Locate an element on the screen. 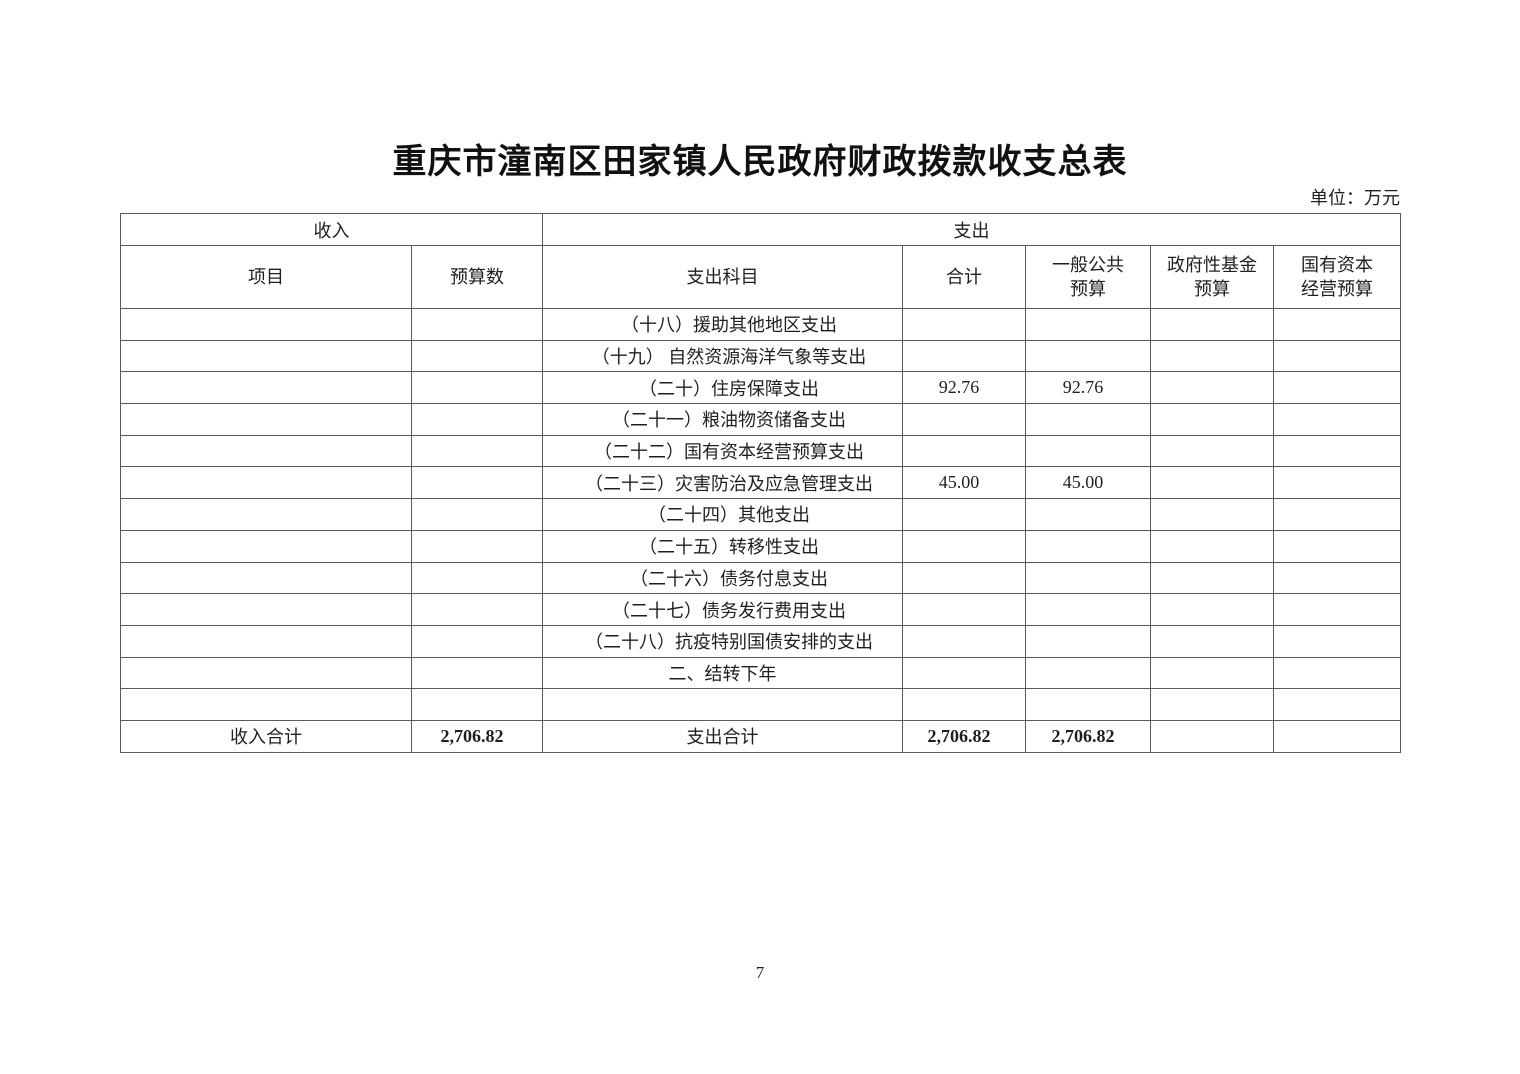 This screenshot has height=1074, width=1520. col-header-total: 合计 is located at coordinates (964, 277).